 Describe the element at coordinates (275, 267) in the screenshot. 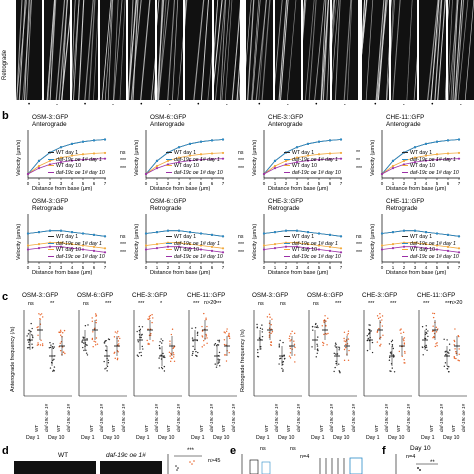

I see `svg-text: 1` at that location.